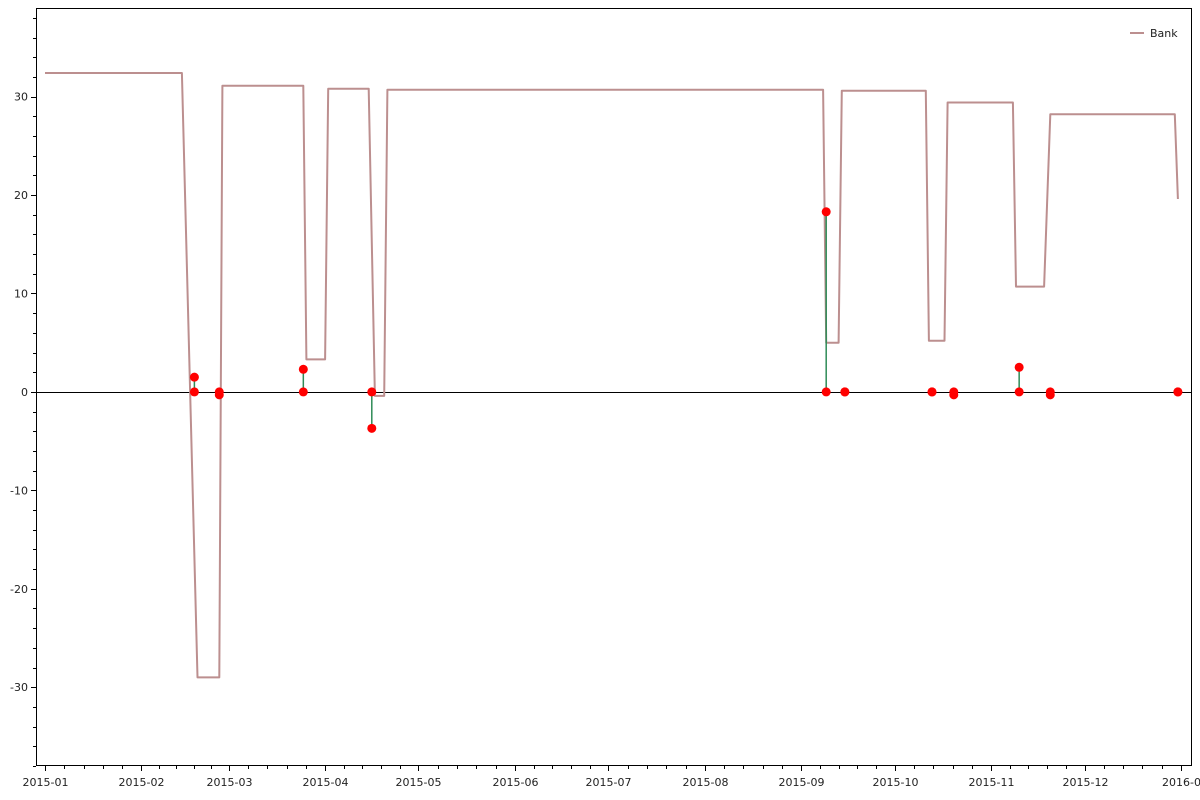 This screenshot has width=1200, height=800. I want to click on x-tick-label: 2015-11, so click(992, 782).